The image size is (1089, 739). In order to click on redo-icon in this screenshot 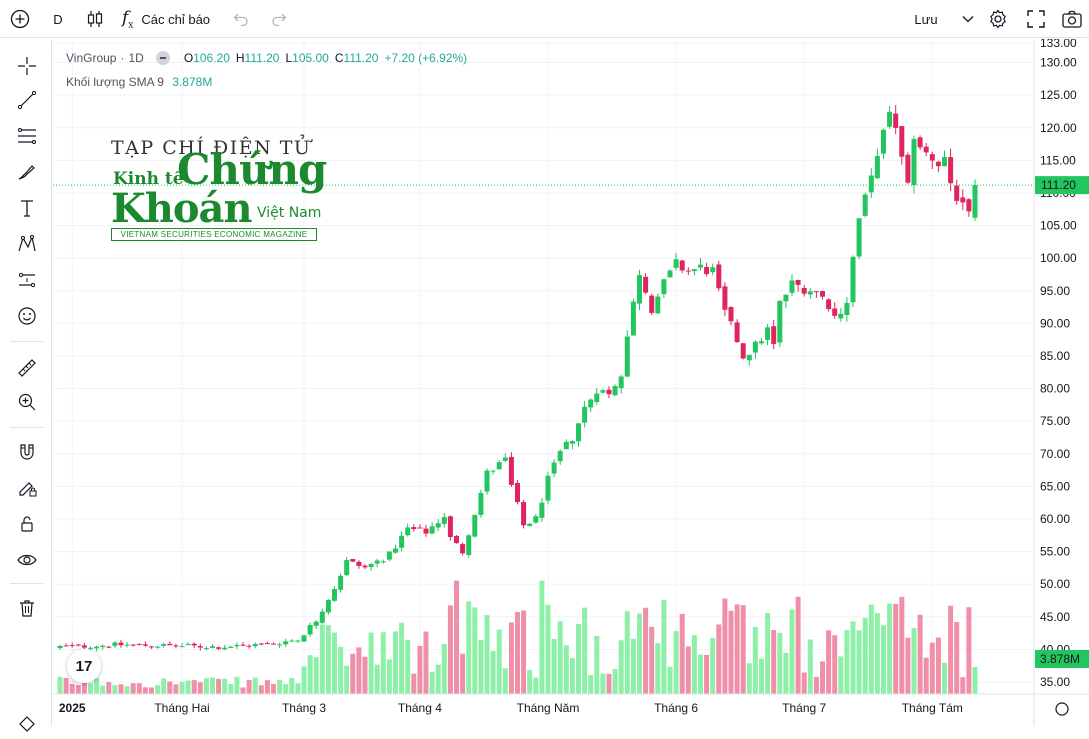, I will do `click(279, 19)`.